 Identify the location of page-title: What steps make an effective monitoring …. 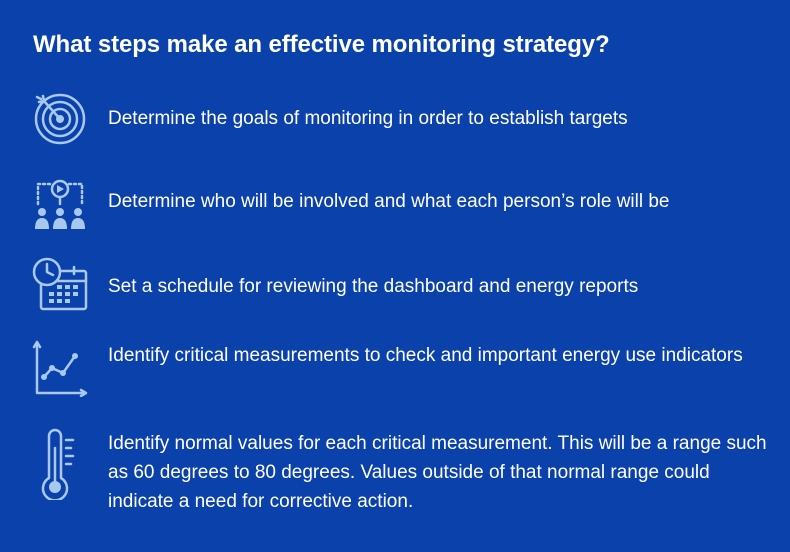
(321, 44).